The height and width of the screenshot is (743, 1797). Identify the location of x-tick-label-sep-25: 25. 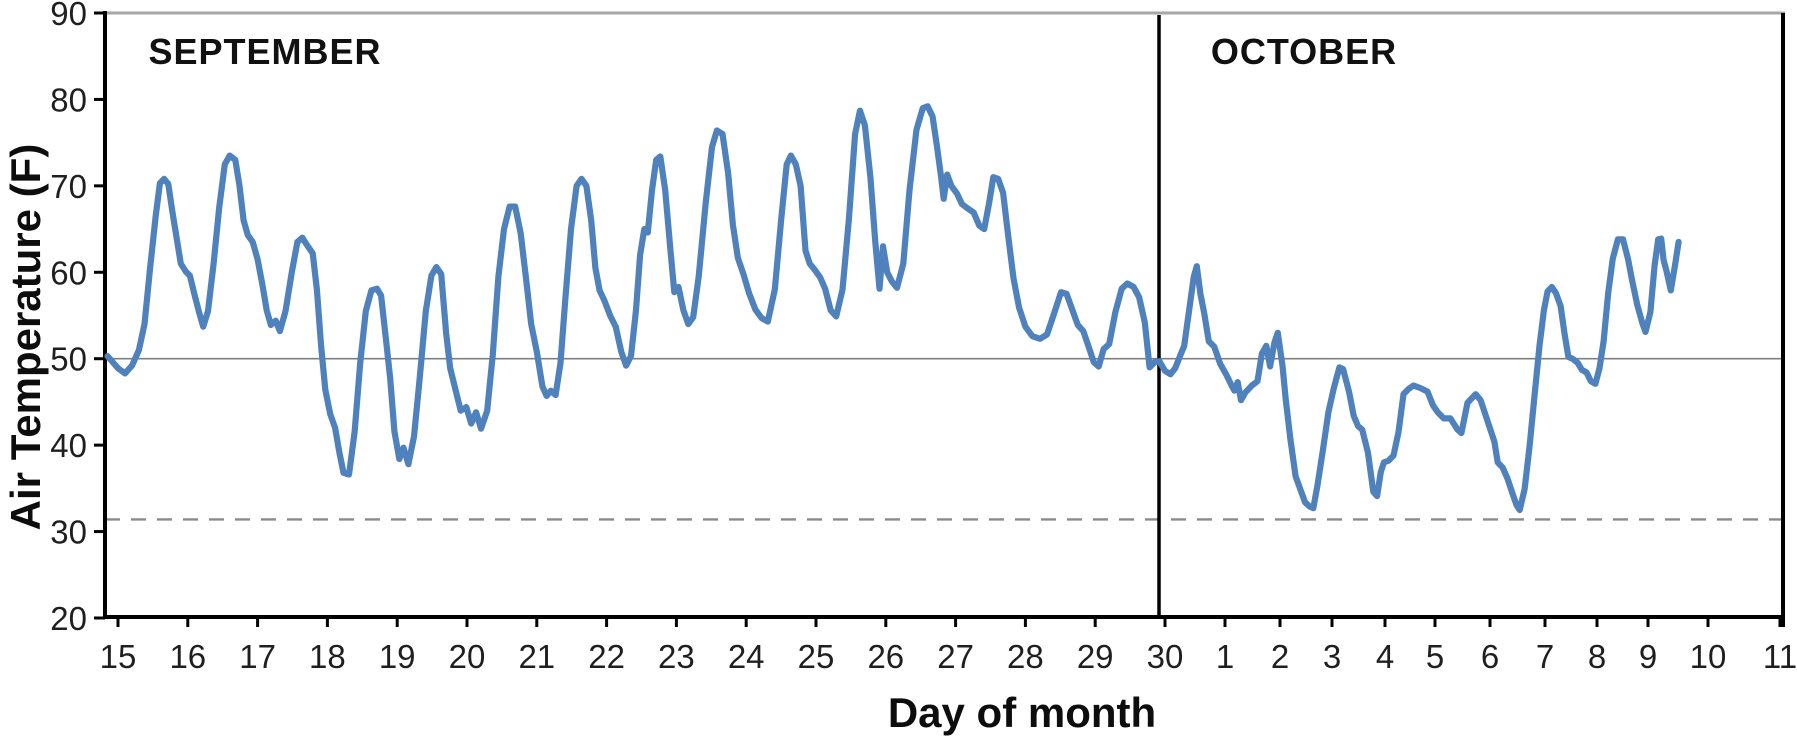
(816, 656).